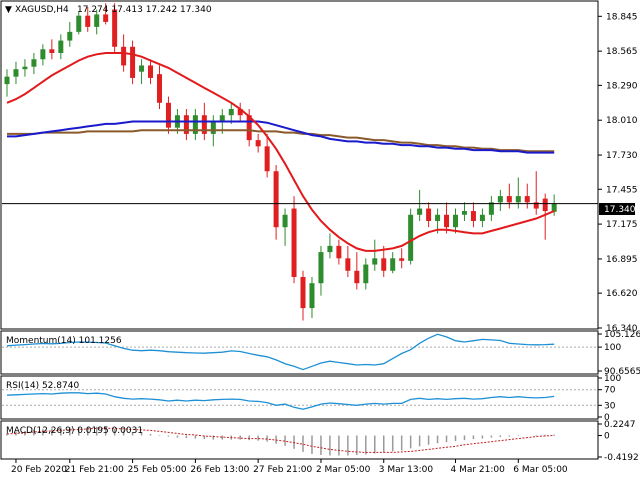  I want to click on rsi-axis-label: 100, so click(612, 379).